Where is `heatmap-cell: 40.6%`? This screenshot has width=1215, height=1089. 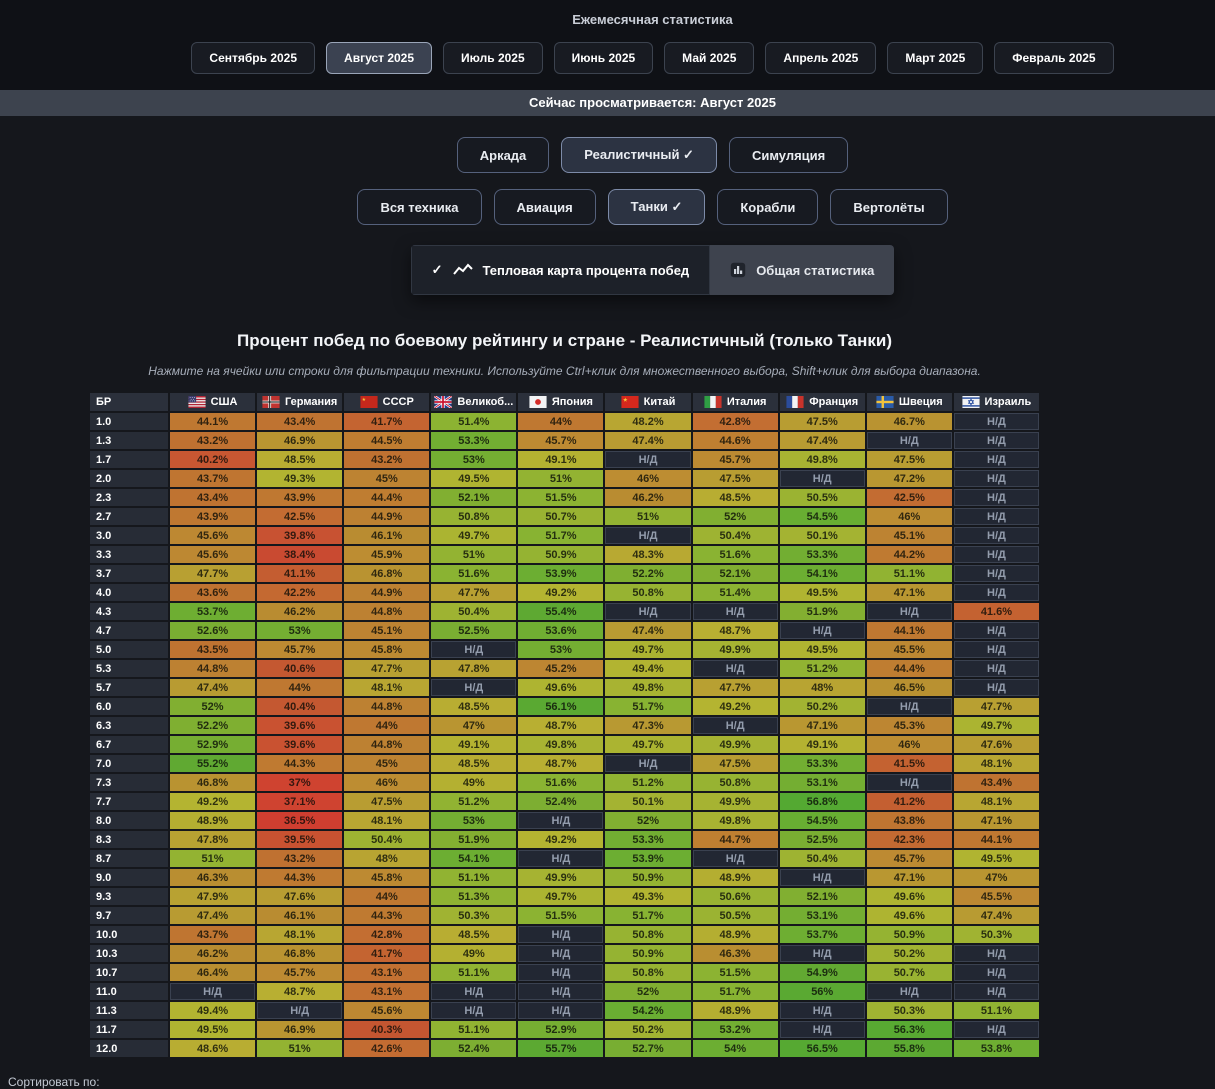 heatmap-cell: 40.6% is located at coordinates (300, 668).